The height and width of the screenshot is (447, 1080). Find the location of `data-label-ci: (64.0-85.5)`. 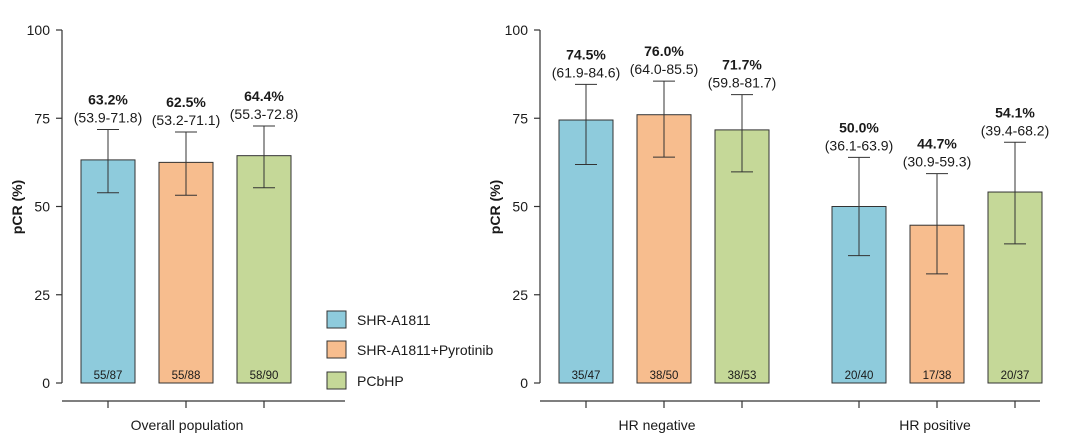

data-label-ci: (64.0-85.5) is located at coordinates (664, 69).